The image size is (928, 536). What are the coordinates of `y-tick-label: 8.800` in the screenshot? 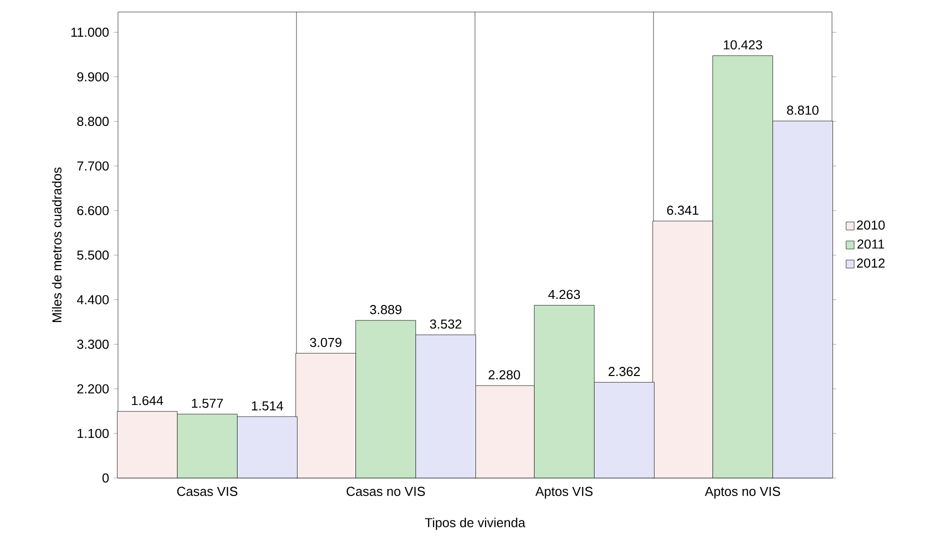 It's located at (93, 121).